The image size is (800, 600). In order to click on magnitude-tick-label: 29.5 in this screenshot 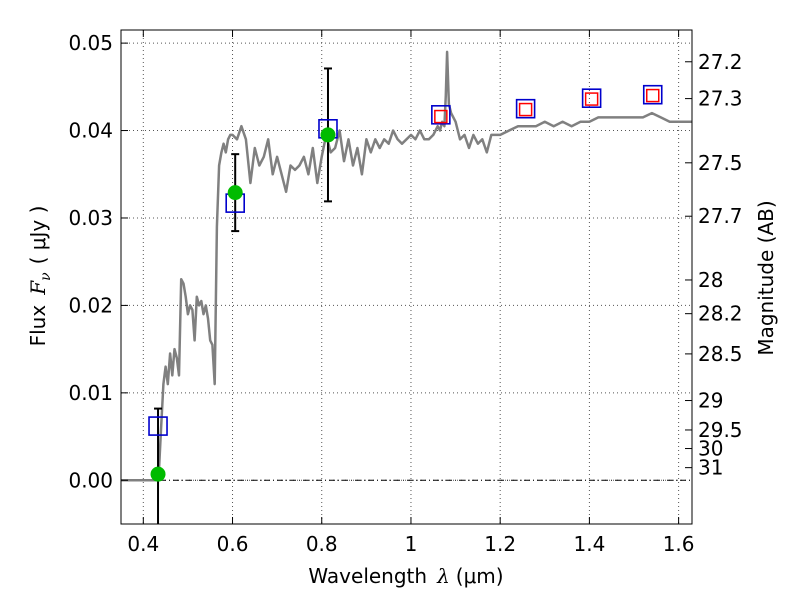, I will do `click(720, 430)`.